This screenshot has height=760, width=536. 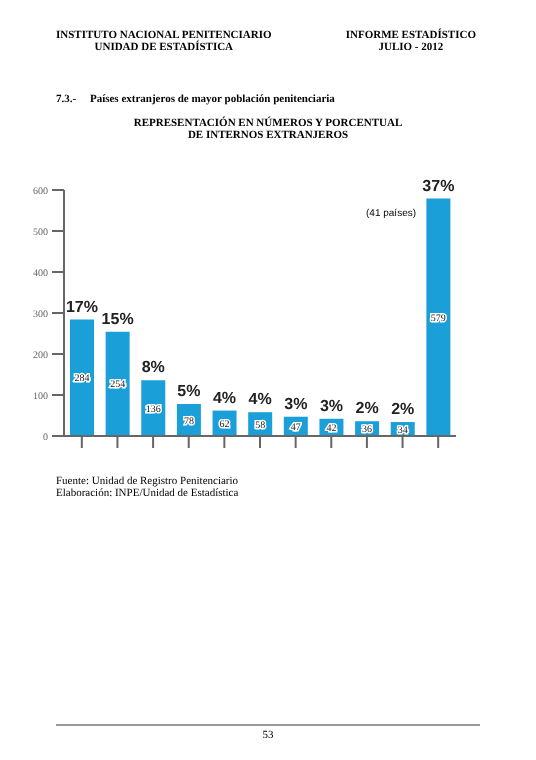 What do you see at coordinates (189, 391) in the screenshot?
I see `annotation: 5%` at bounding box center [189, 391].